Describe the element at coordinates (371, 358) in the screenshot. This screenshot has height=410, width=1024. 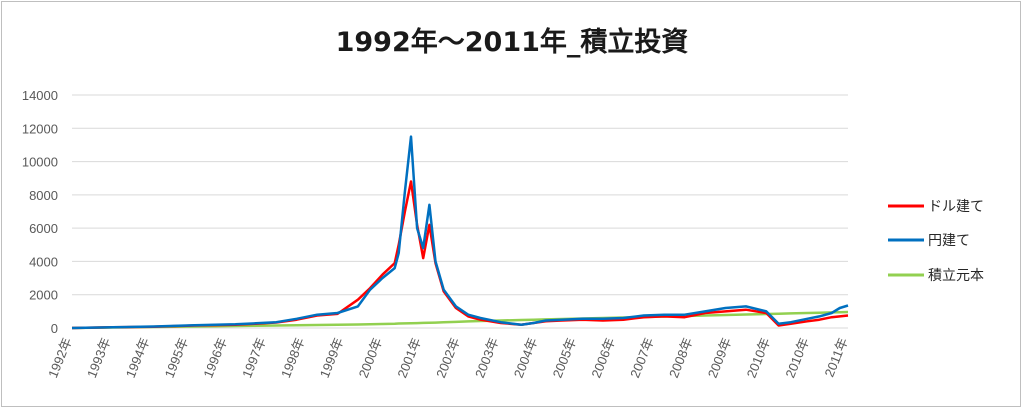
I see `x-tick-label: 2000年` at that location.